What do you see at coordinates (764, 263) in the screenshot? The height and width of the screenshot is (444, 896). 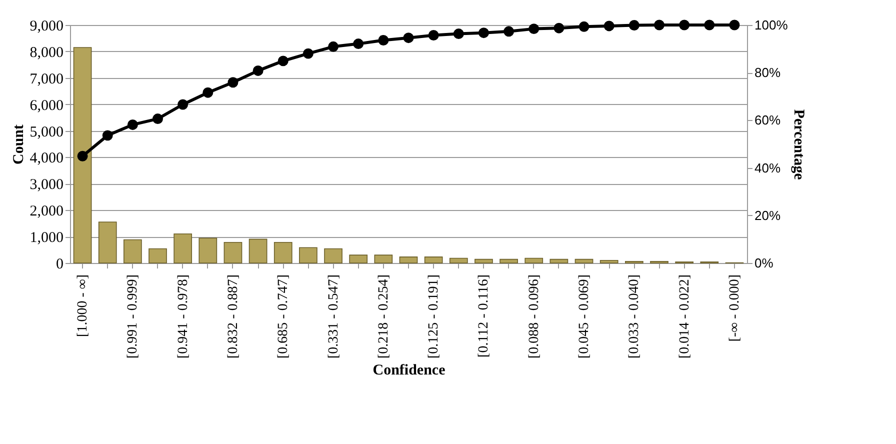 I see `y2-tick-label: 0%` at bounding box center [764, 263].